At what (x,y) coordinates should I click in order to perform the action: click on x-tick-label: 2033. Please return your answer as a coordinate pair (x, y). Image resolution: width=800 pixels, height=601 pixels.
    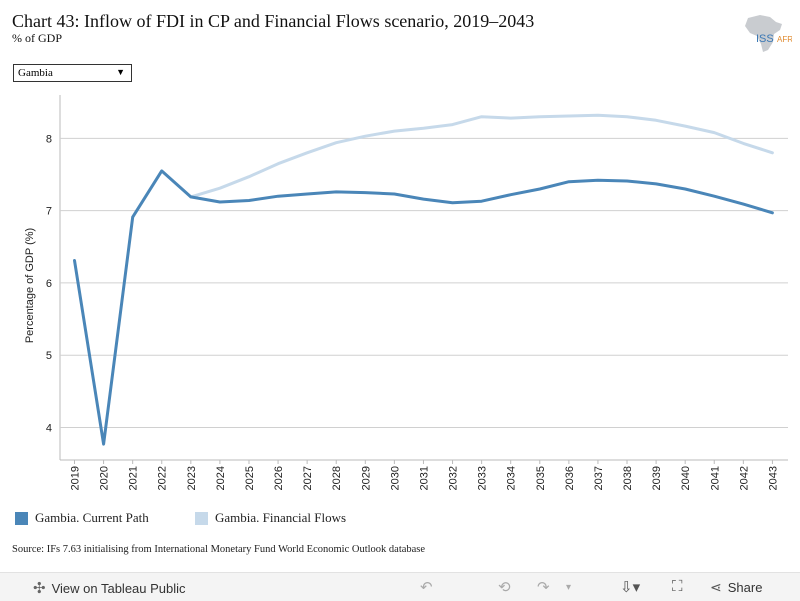
    Looking at the image, I should click on (483, 478).